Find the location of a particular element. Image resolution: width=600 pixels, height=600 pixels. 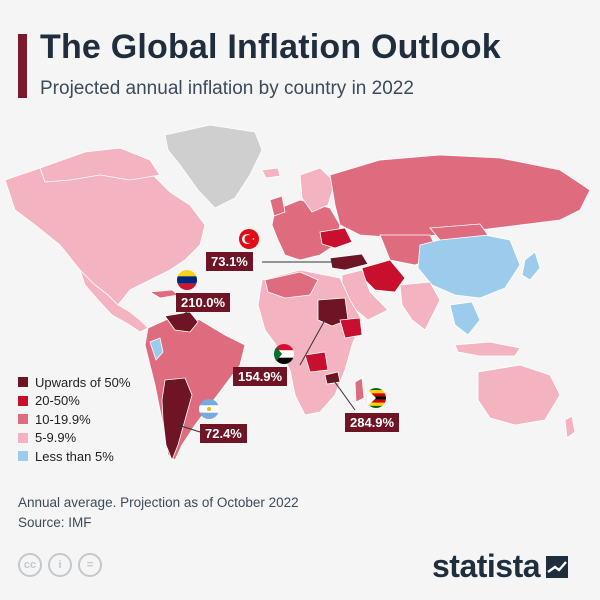

turkey-value-label: 73.1% is located at coordinates (229, 261).